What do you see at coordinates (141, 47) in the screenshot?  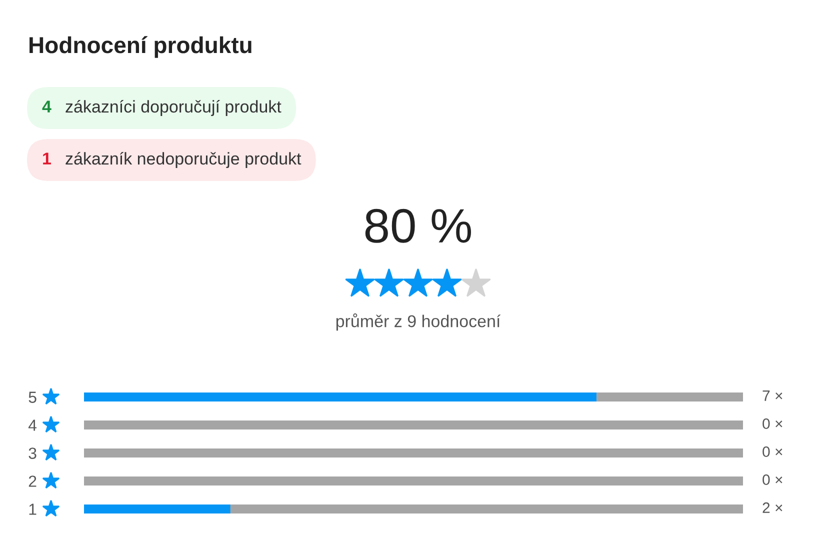 I see `chart-title: Hodnocení produktu` at bounding box center [141, 47].